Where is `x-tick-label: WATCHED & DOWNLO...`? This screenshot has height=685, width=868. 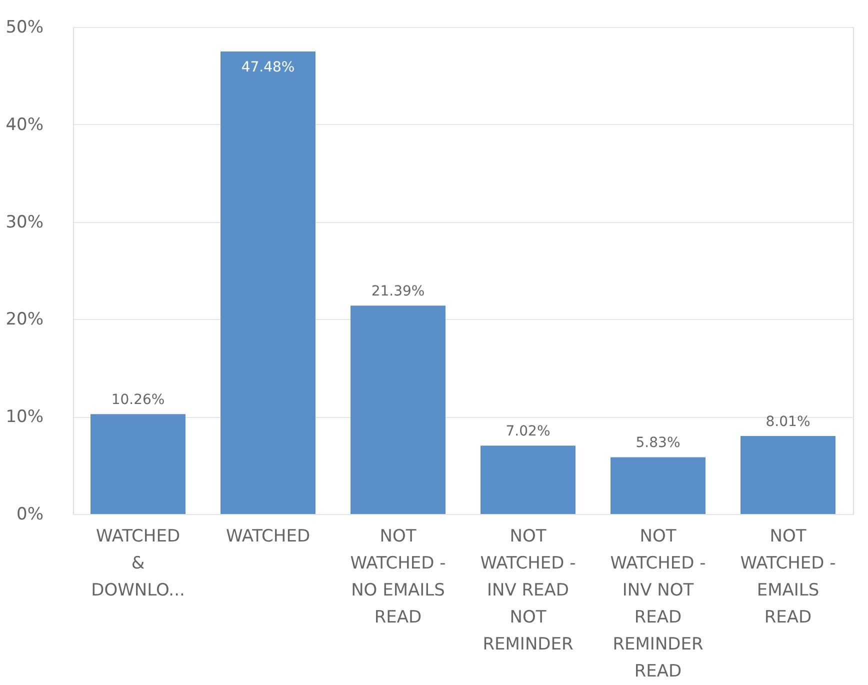
x-tick-label: WATCHED & DOWNLO... is located at coordinates (138, 563).